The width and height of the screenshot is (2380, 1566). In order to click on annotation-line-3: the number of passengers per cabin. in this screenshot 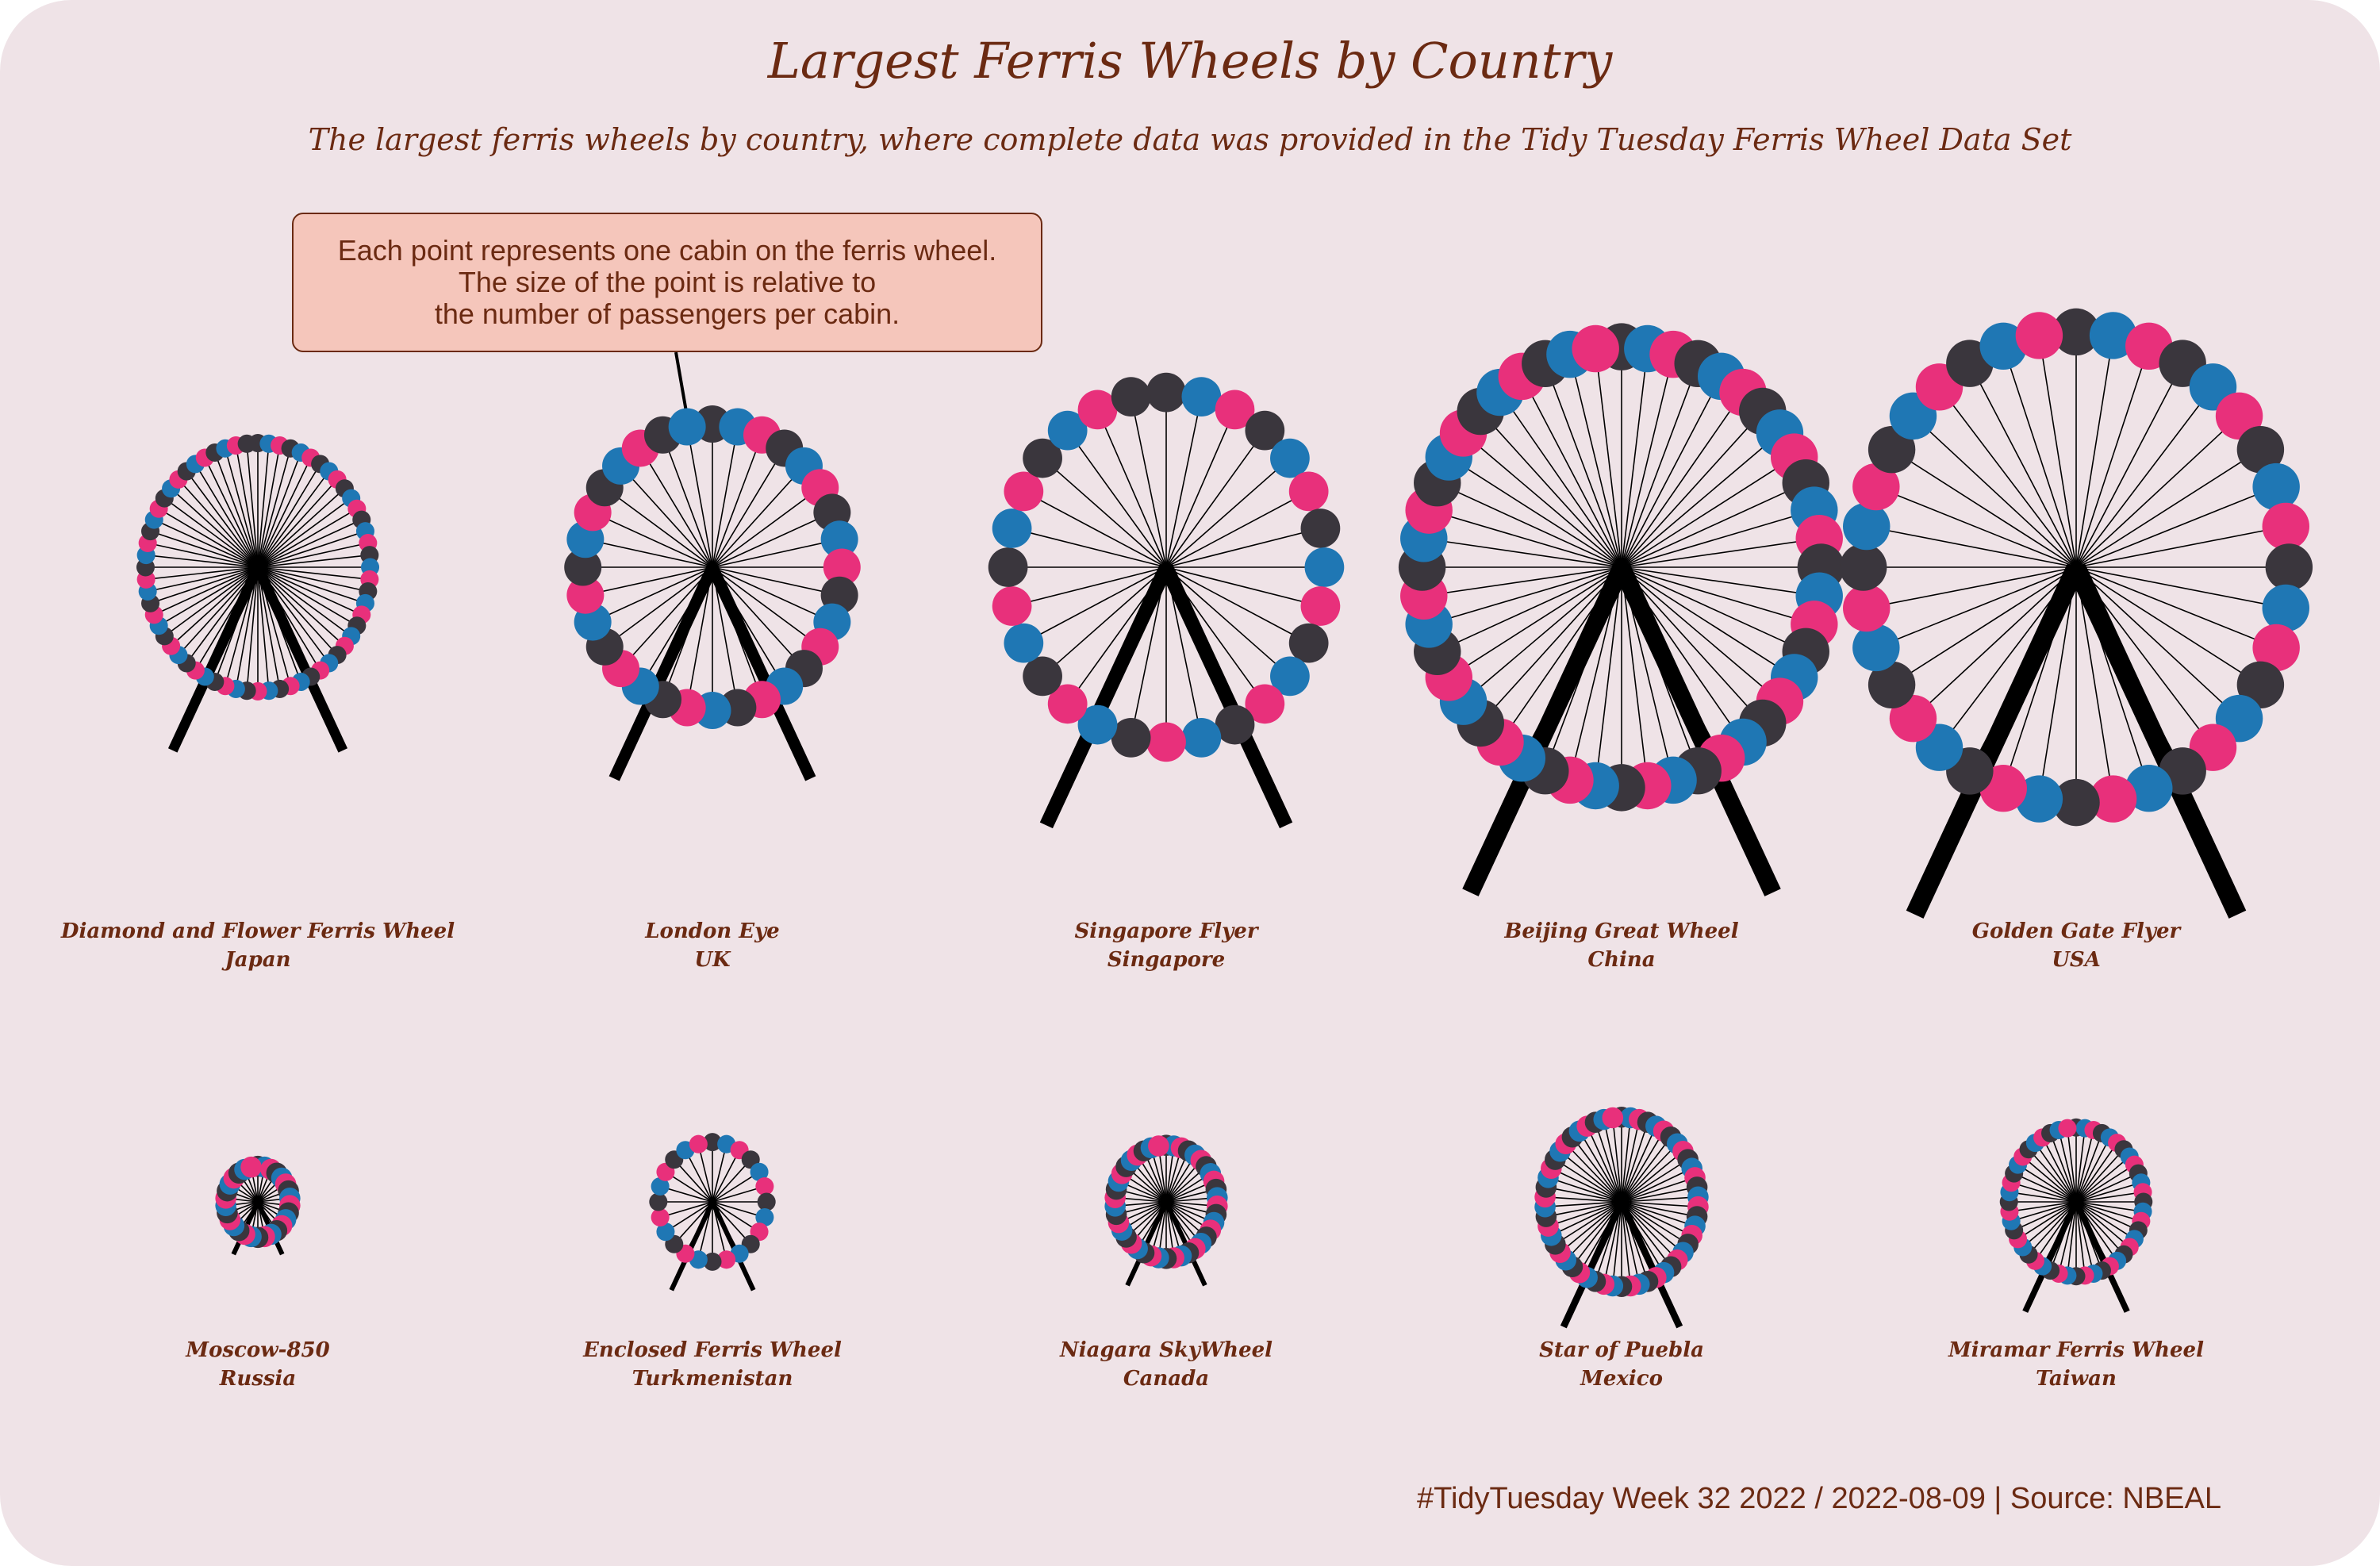, I will do `click(667, 313)`.